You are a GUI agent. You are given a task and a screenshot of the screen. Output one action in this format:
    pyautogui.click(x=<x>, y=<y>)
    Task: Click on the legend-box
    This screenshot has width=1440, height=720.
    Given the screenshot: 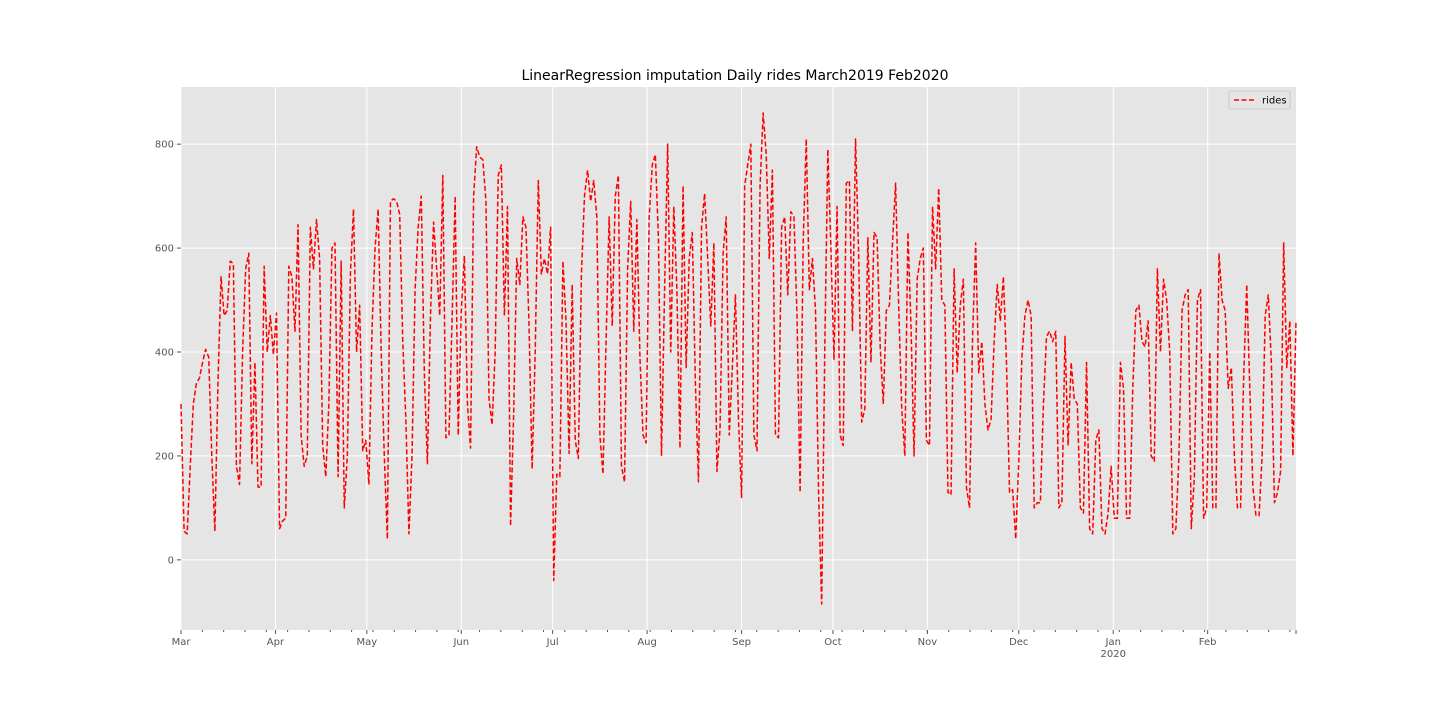 What is the action you would take?
    pyautogui.click(x=1259, y=100)
    